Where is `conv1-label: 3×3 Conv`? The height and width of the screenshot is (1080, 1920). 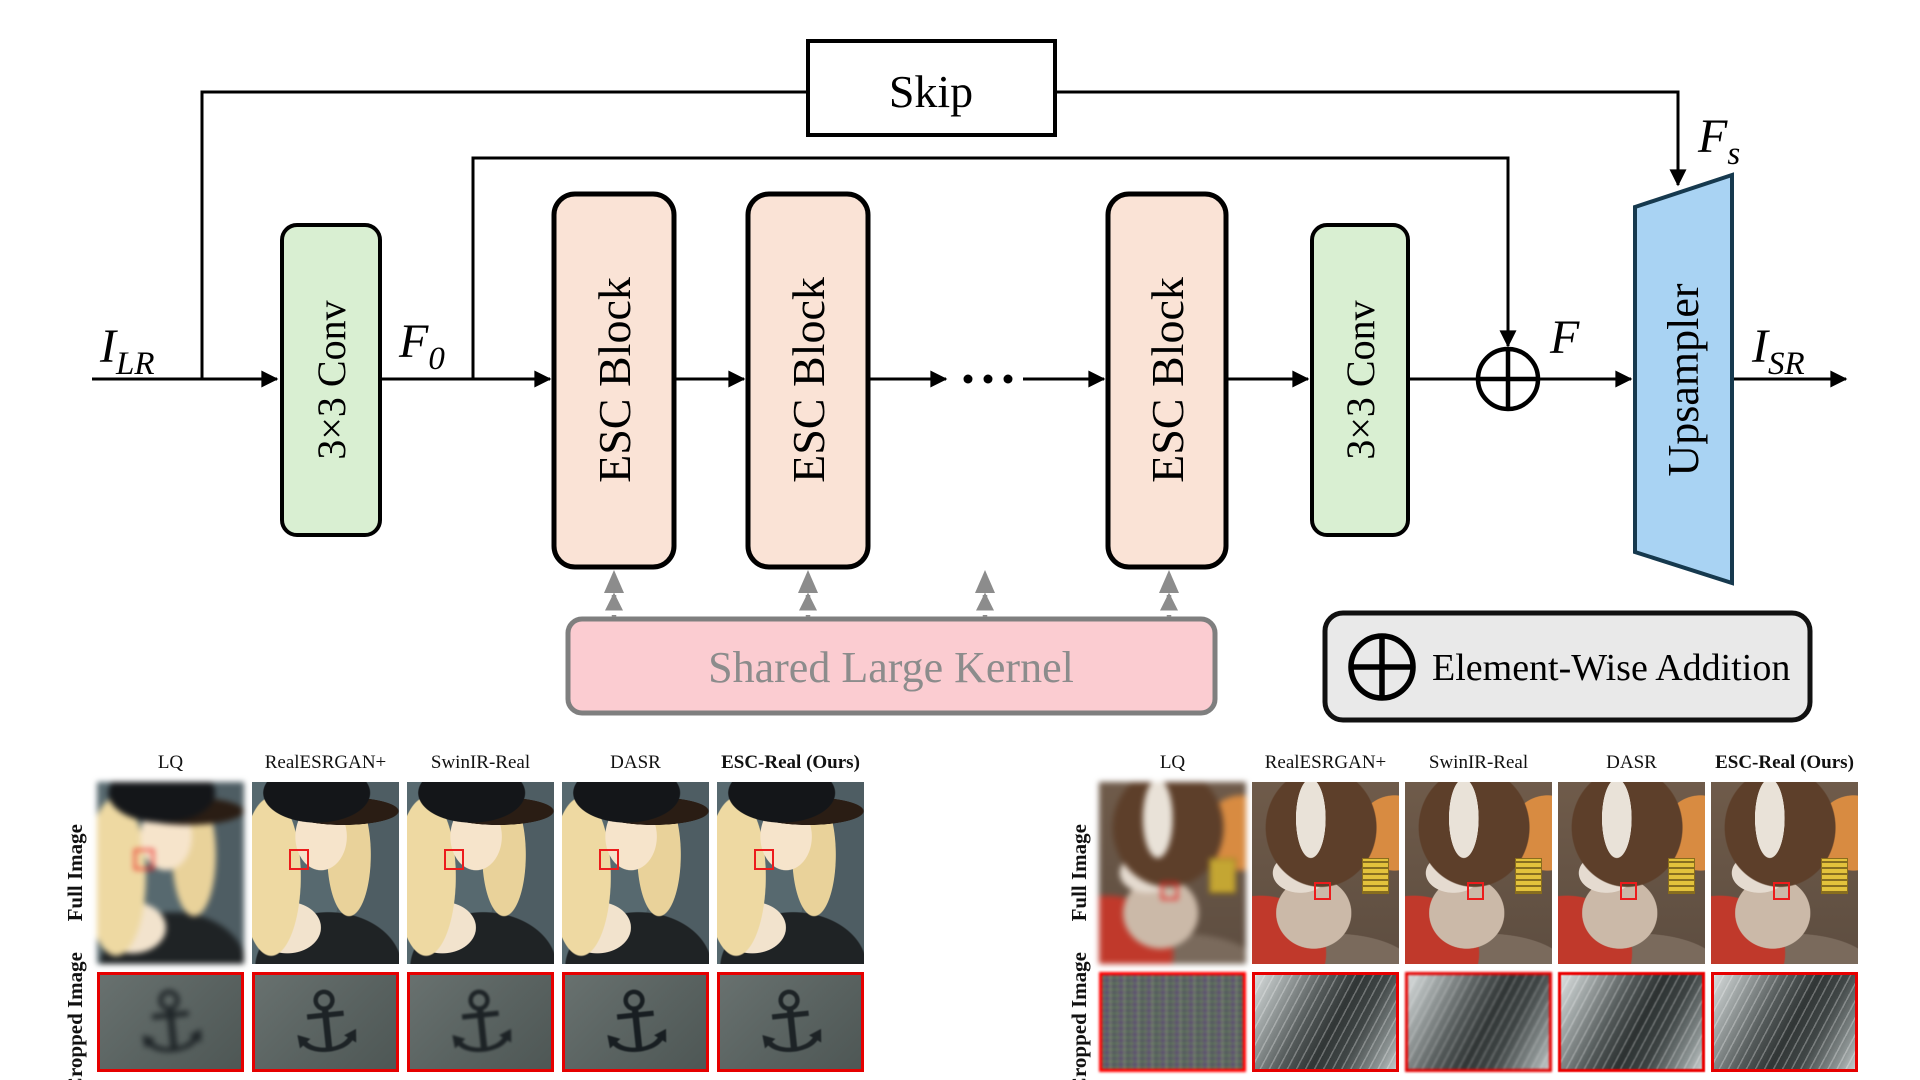
conv1-label: 3×3 Conv is located at coordinates (331, 379).